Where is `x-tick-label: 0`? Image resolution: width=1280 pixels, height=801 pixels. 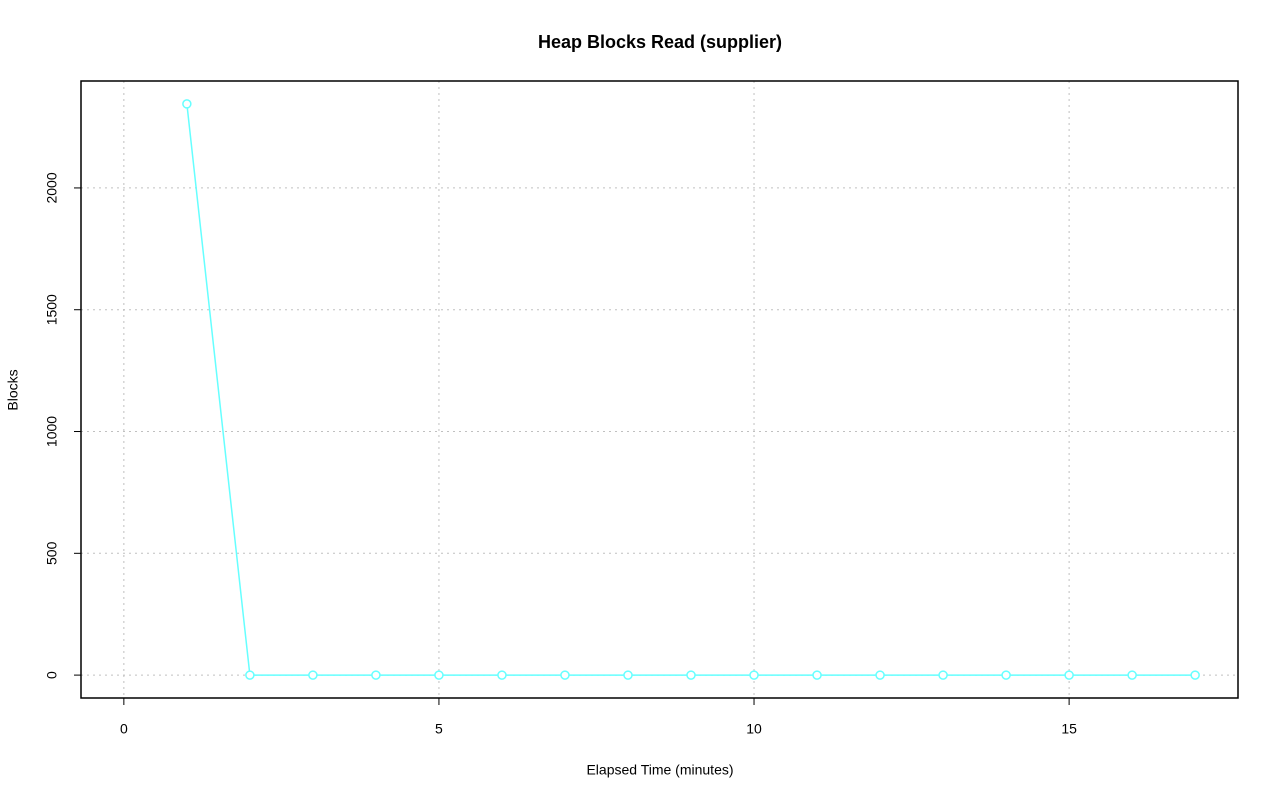 x-tick-label: 0 is located at coordinates (124, 729).